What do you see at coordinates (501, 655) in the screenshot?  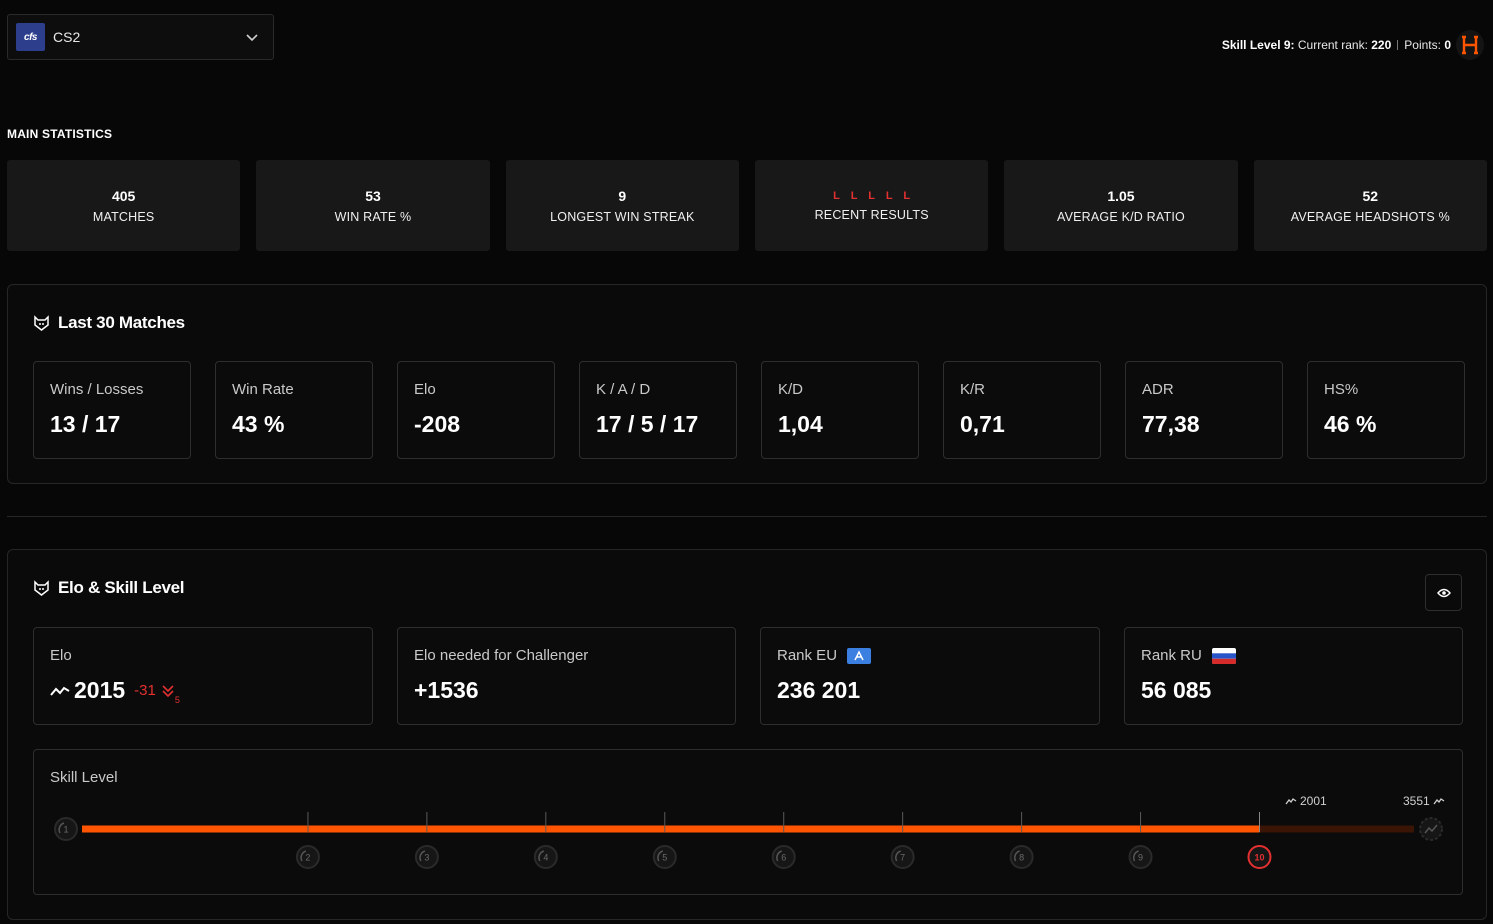 I see `stat-label: Elo needed for Challenger` at bounding box center [501, 655].